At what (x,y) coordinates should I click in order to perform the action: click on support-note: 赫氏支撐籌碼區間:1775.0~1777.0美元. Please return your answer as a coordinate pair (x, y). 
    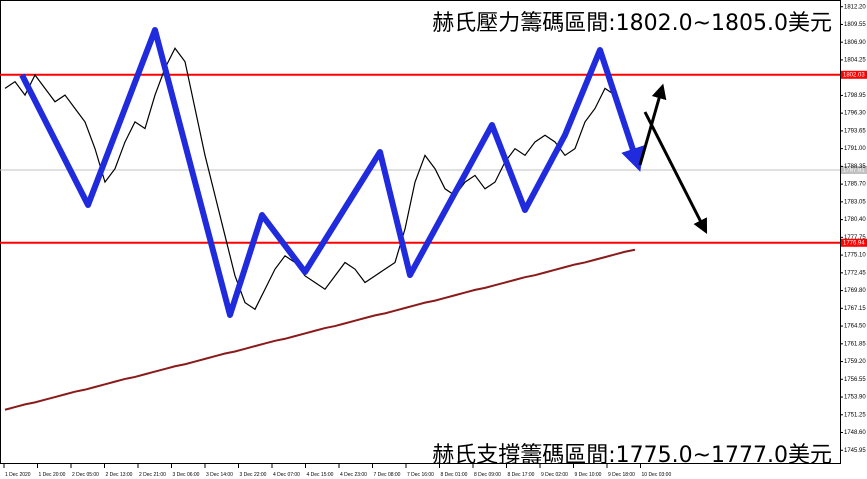
    Looking at the image, I should click on (632, 455).